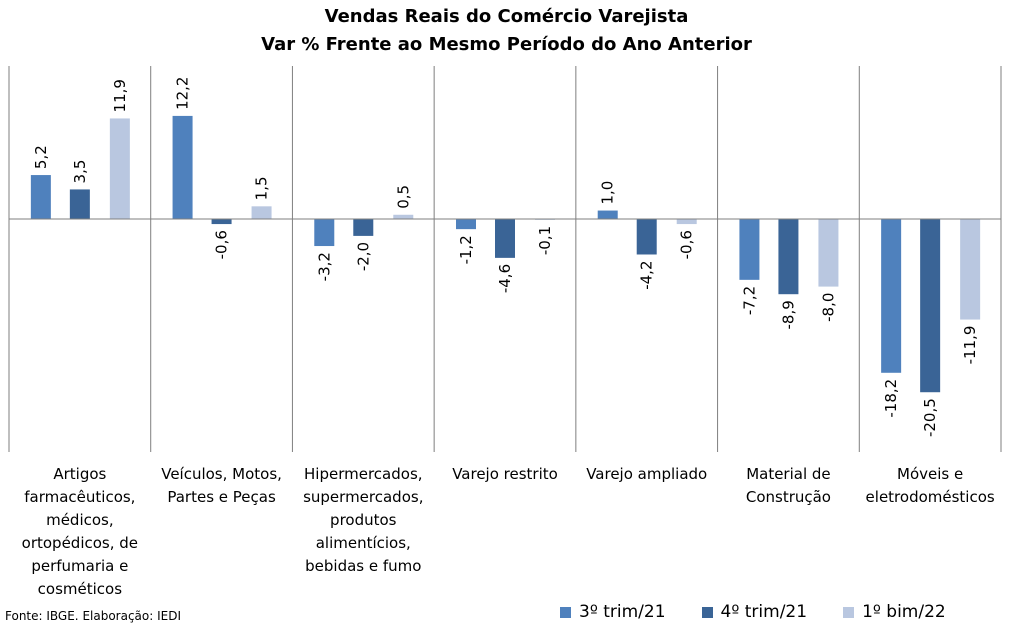  I want to click on data-label: -20,5, so click(930, 417).